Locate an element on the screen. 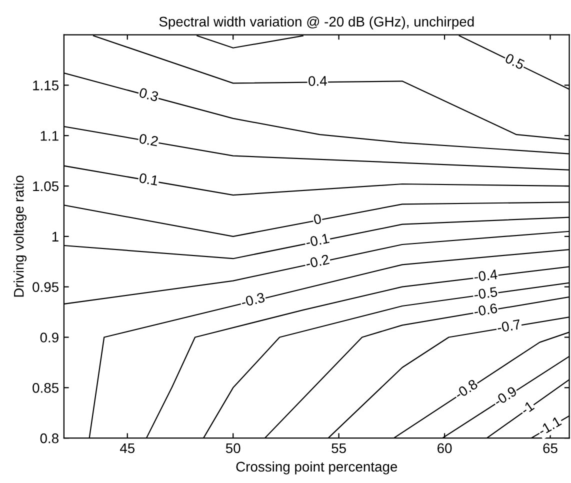  y-tick-label: 1.15 is located at coordinates (46, 85).